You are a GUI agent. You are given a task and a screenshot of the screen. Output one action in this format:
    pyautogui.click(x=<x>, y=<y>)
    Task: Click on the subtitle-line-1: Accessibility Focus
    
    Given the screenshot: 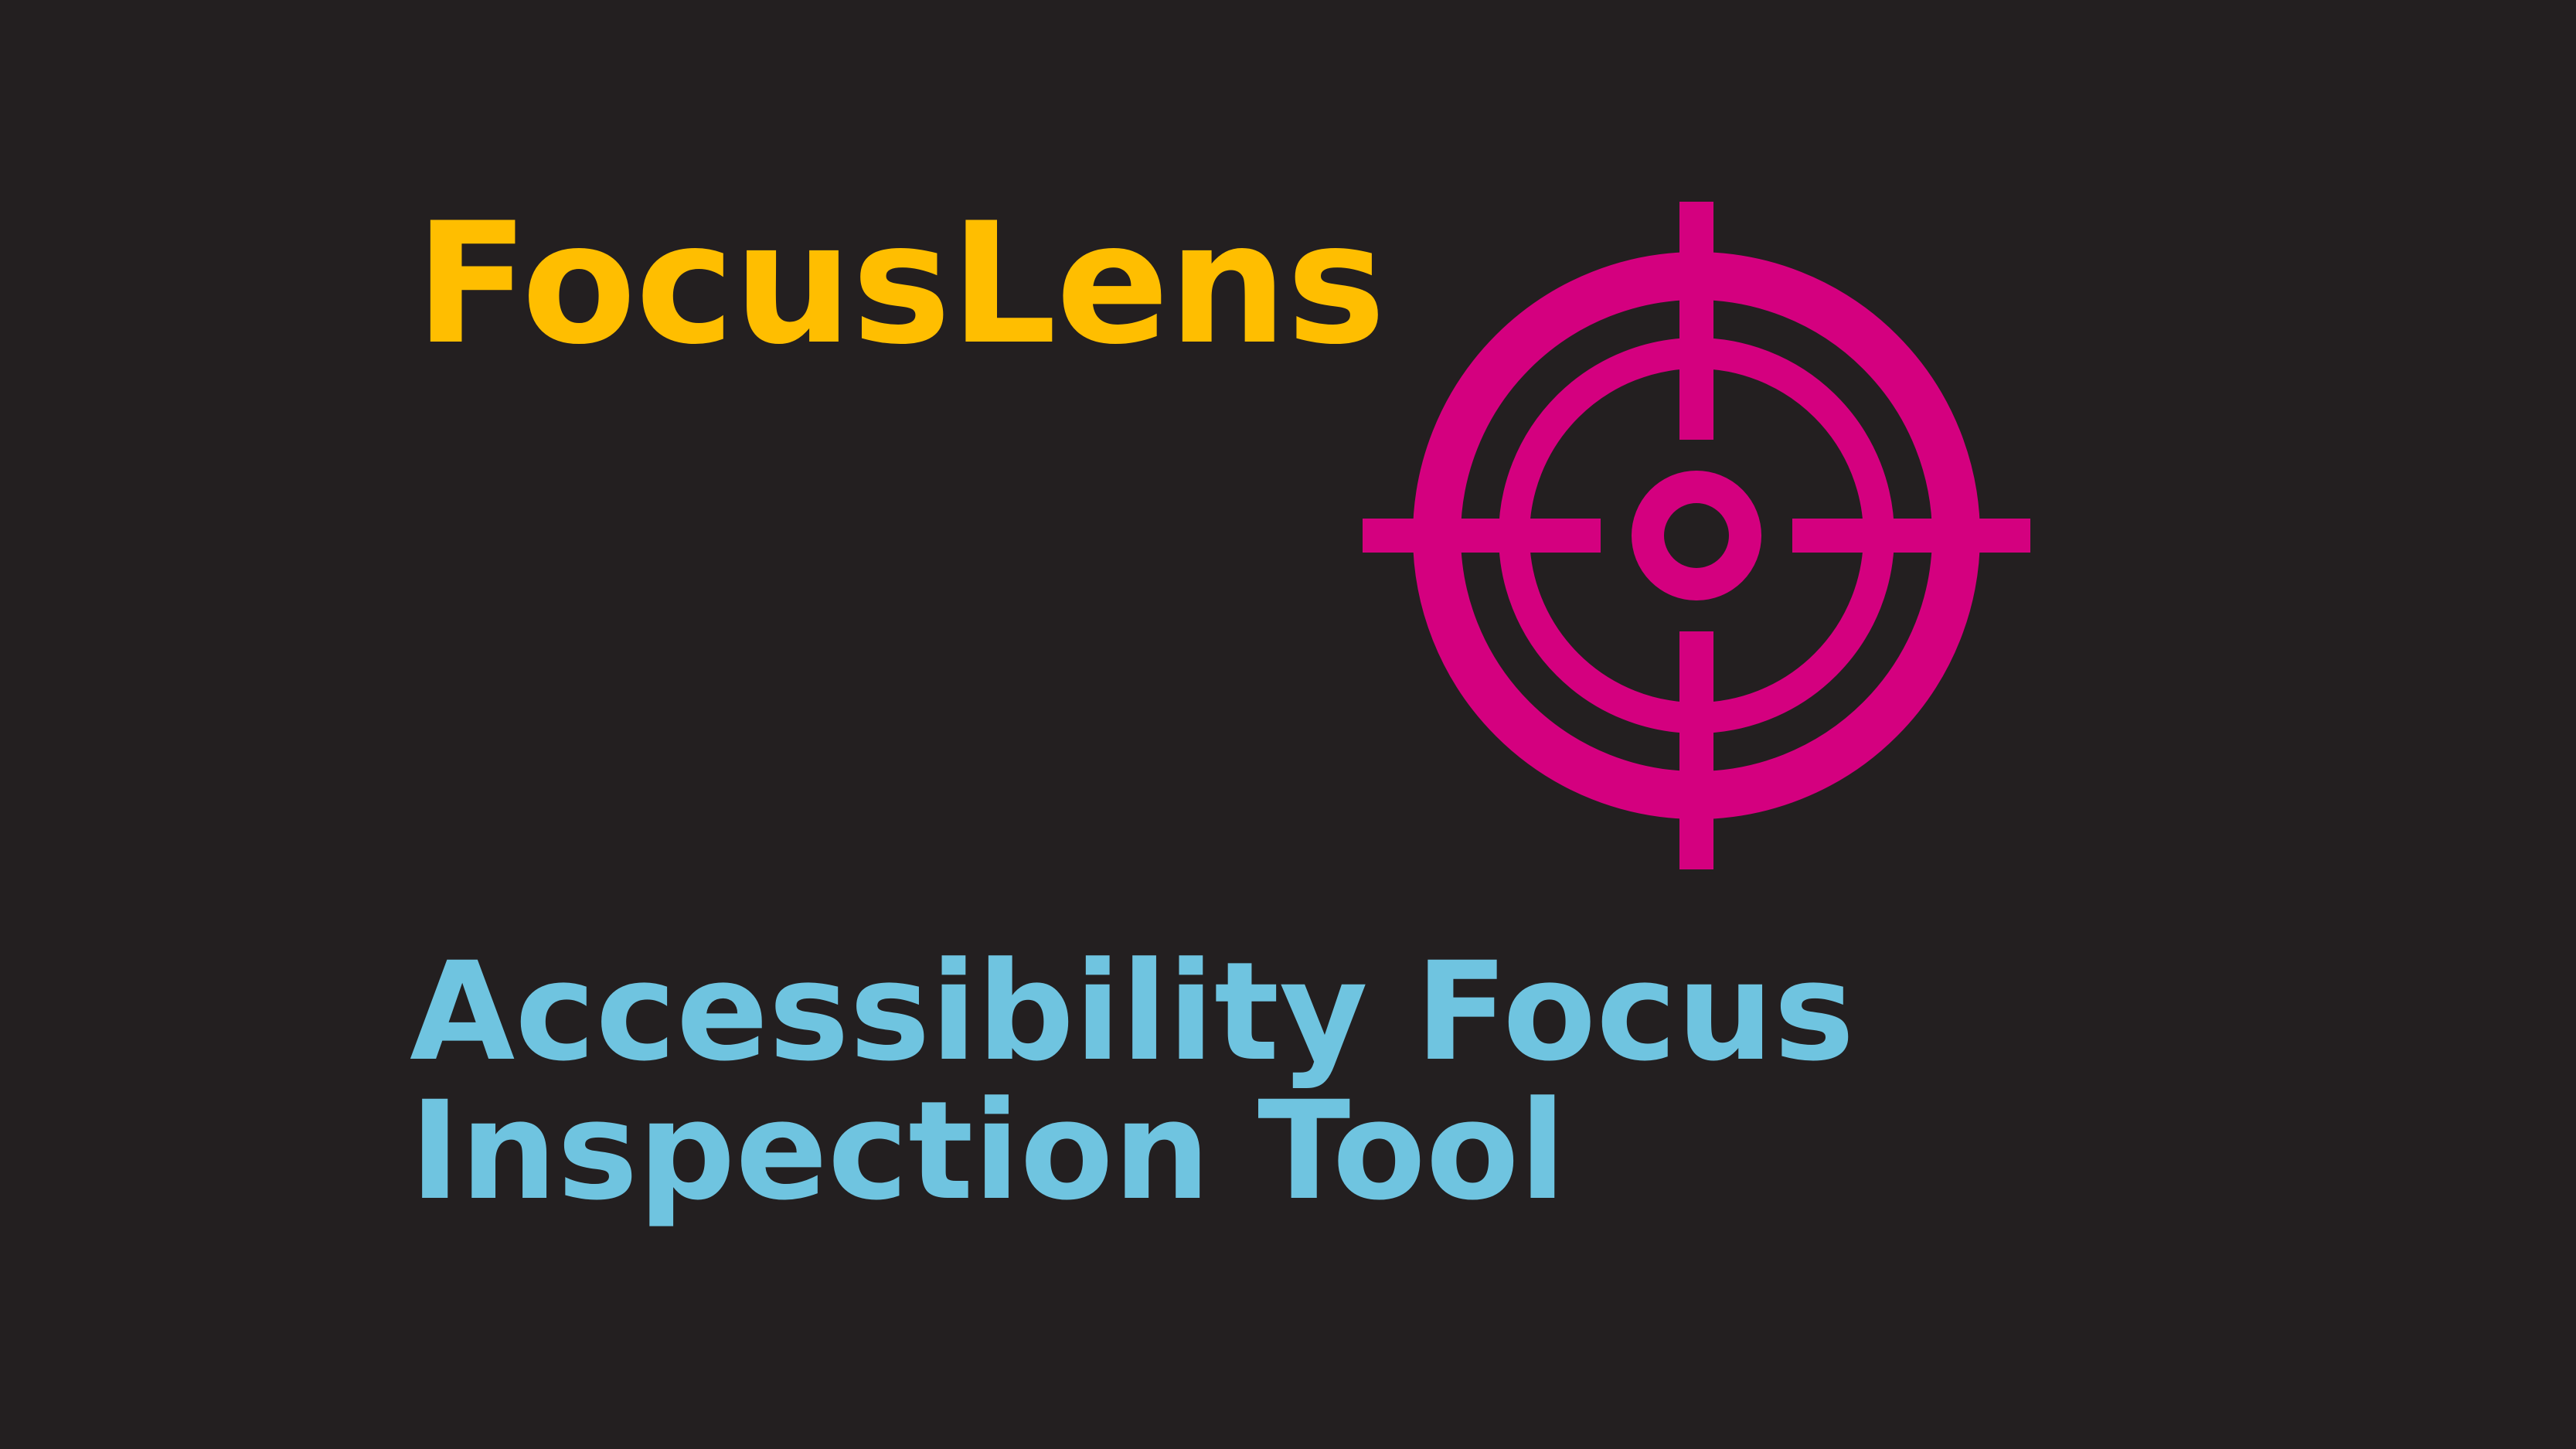 What is the action you would take?
    pyautogui.click(x=1132, y=1012)
    